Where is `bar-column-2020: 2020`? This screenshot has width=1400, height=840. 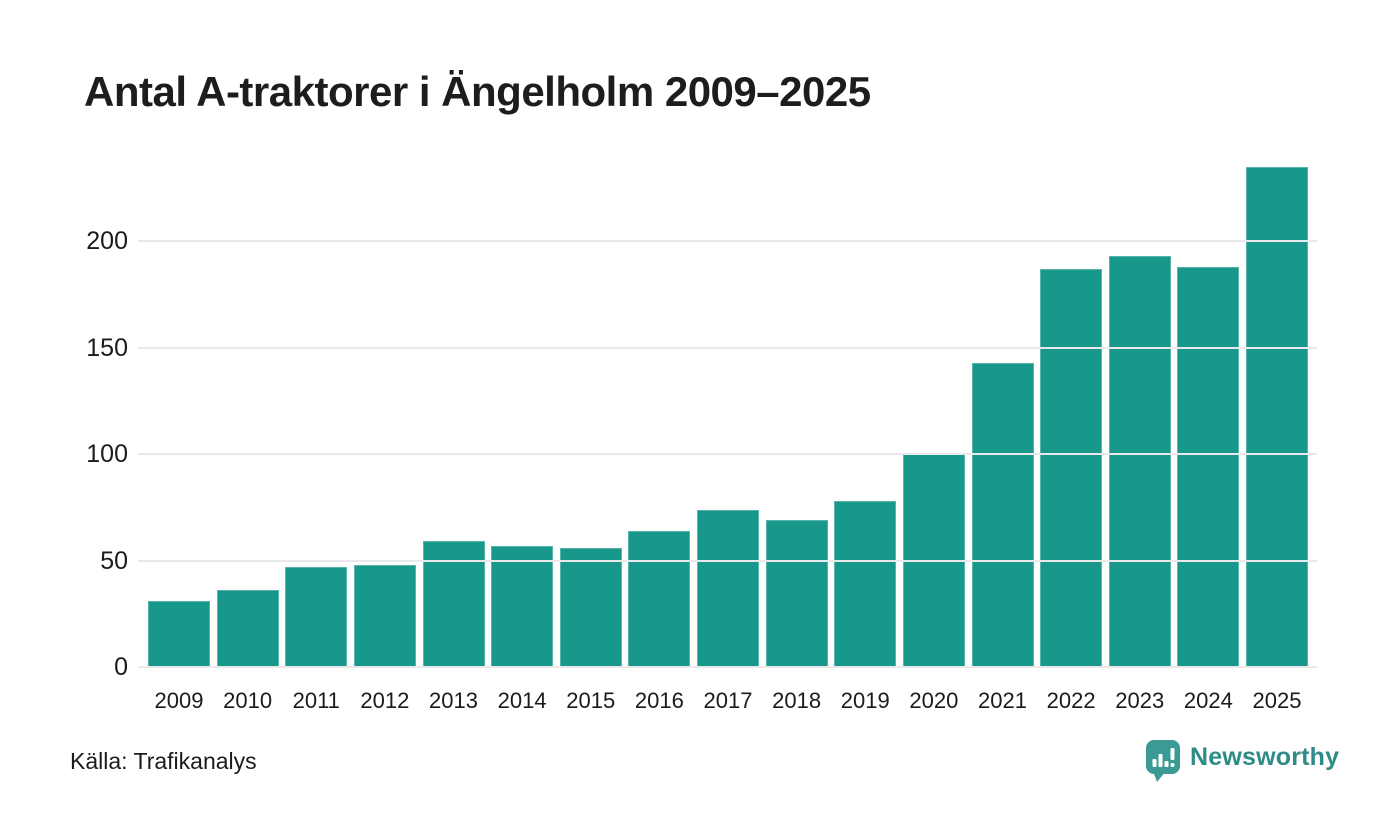 bar-column-2020: 2020 is located at coordinates (933, 431).